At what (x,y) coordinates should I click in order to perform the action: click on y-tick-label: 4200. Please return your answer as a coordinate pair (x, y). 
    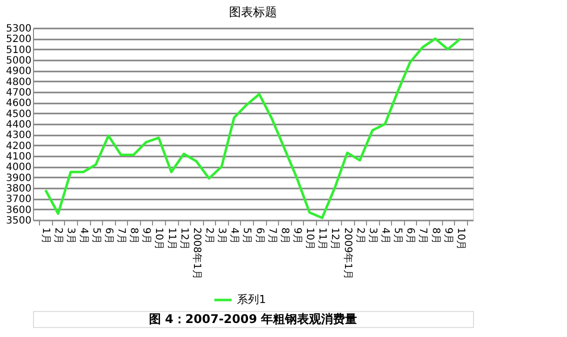
    Looking at the image, I should click on (19, 146).